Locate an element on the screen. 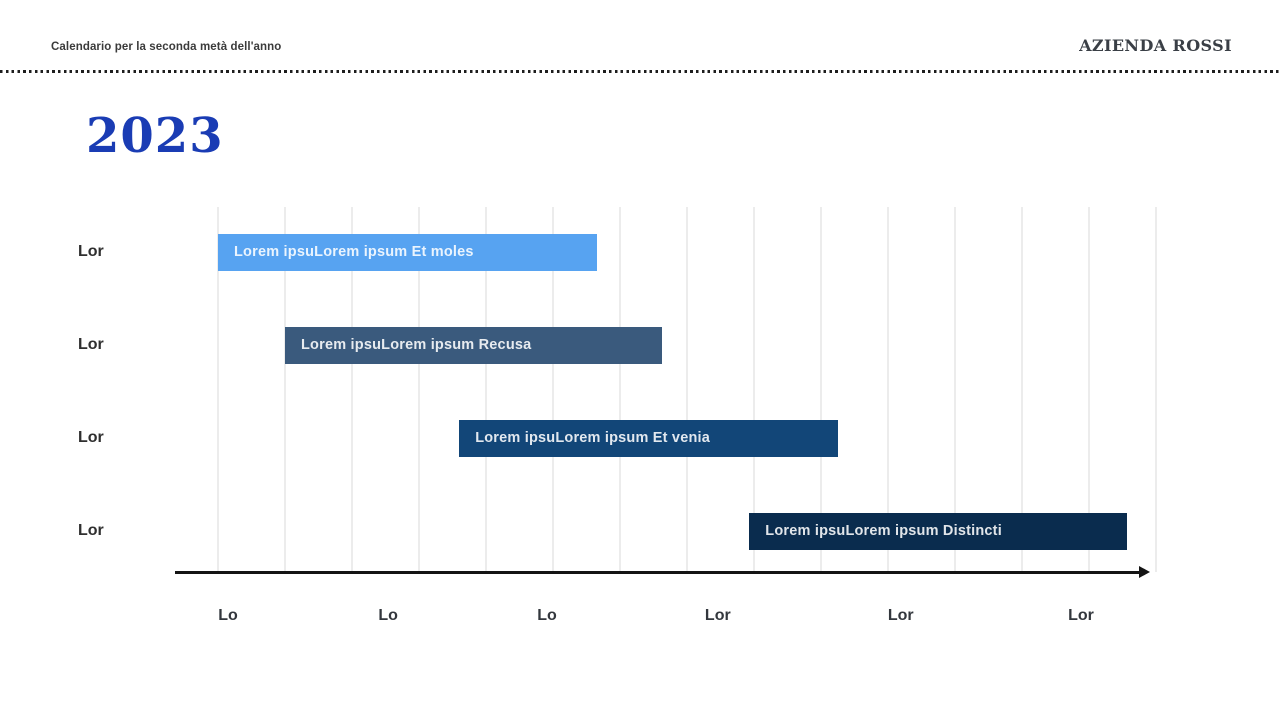  gantt-bar: Lorem ipsuLorem ipsum Recusa is located at coordinates (473, 345).